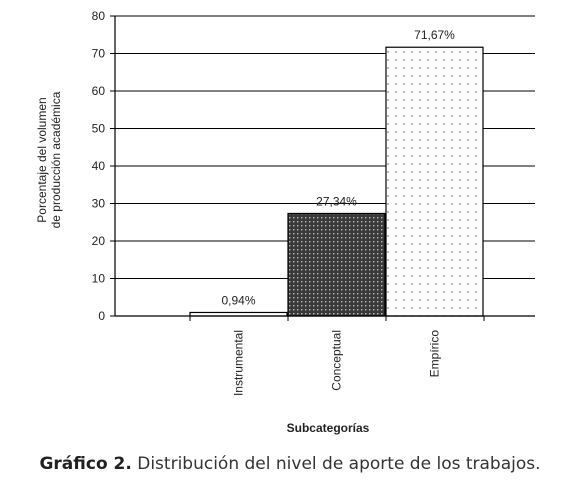  Describe the element at coordinates (56, 159) in the screenshot. I see `y-axis-label-line: de producción académica` at that location.